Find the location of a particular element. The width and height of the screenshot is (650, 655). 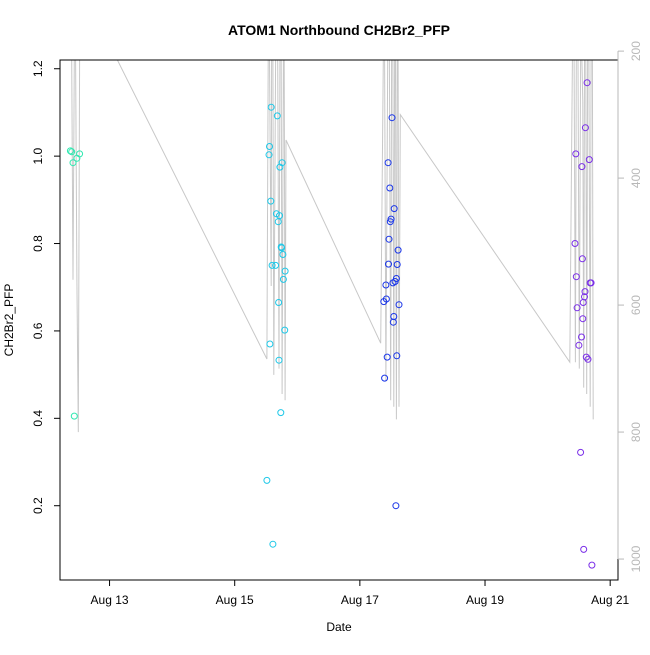

x-tick-label: Aug 21 is located at coordinates (610, 600).